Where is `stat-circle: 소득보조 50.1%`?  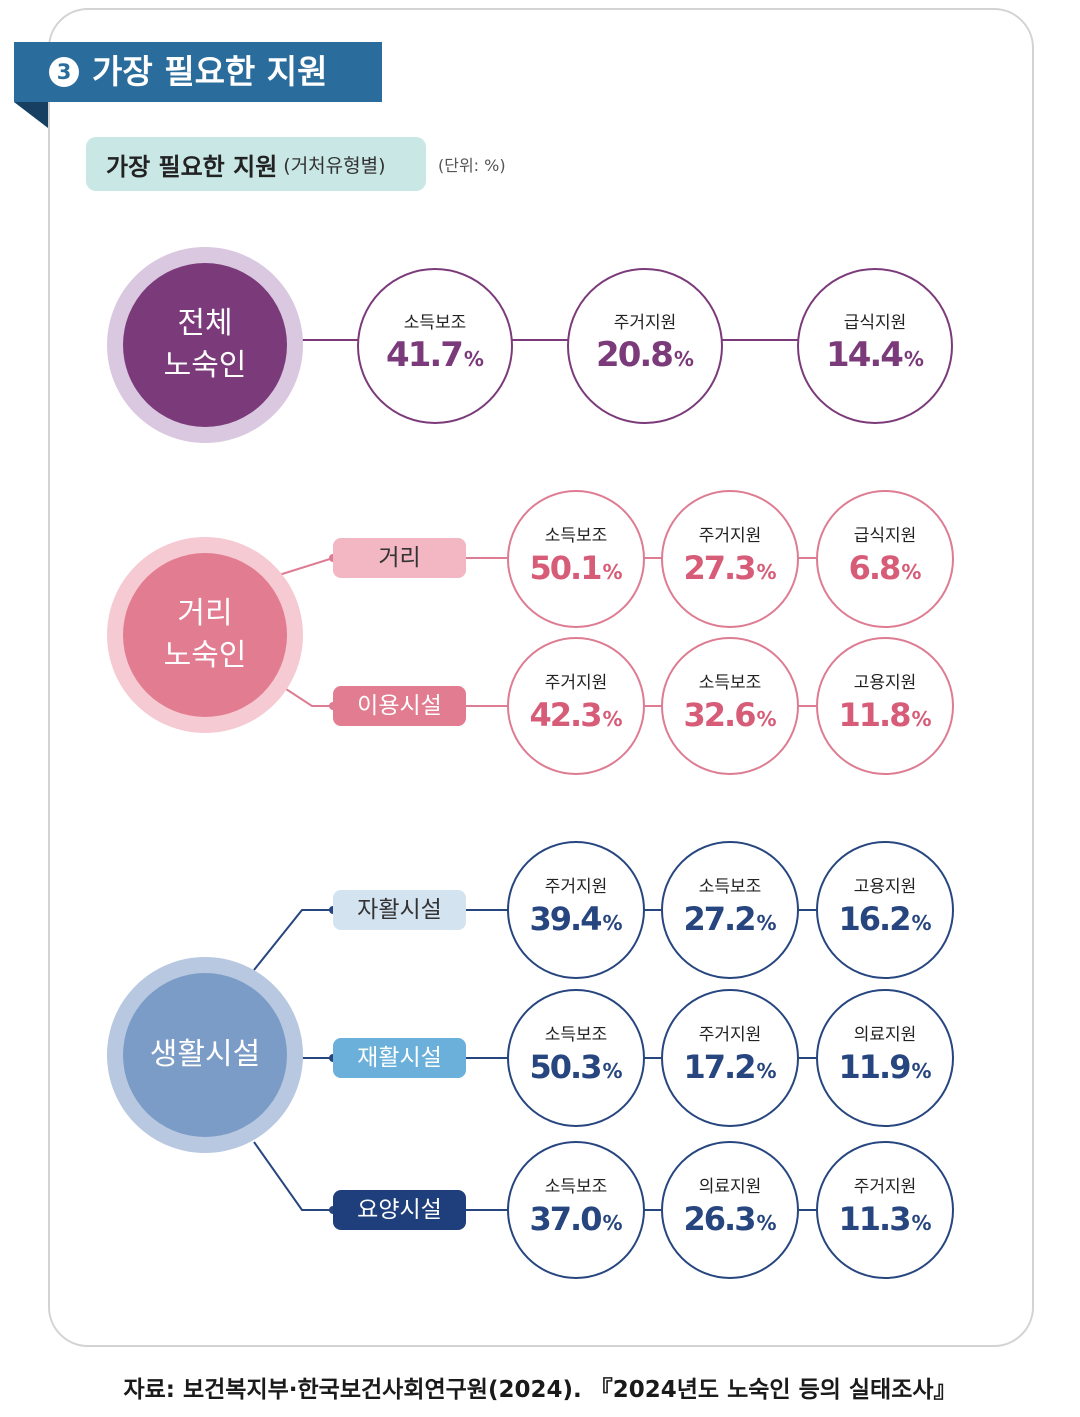
stat-circle: 소득보조 50.1% is located at coordinates (576, 559).